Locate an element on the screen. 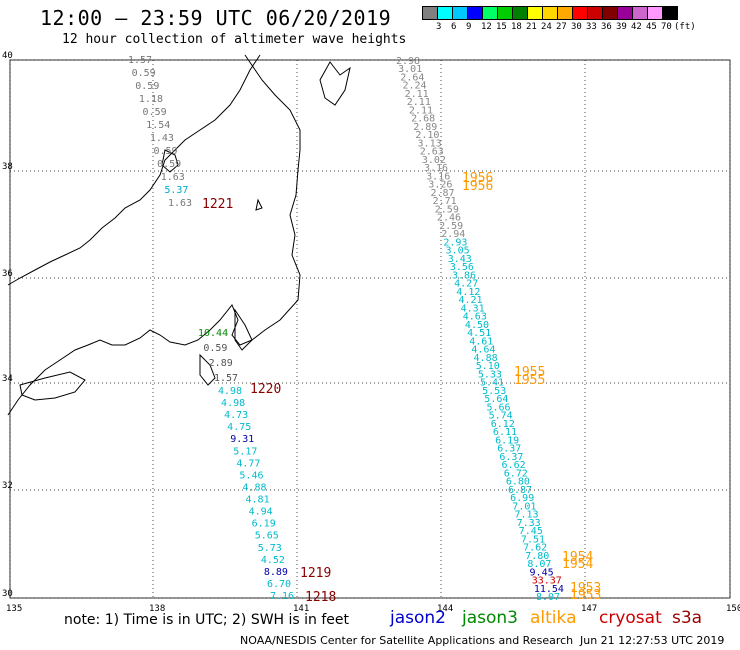 The height and width of the screenshot is (650, 740). swh-value-mid: 0.59 is located at coordinates (215, 348).